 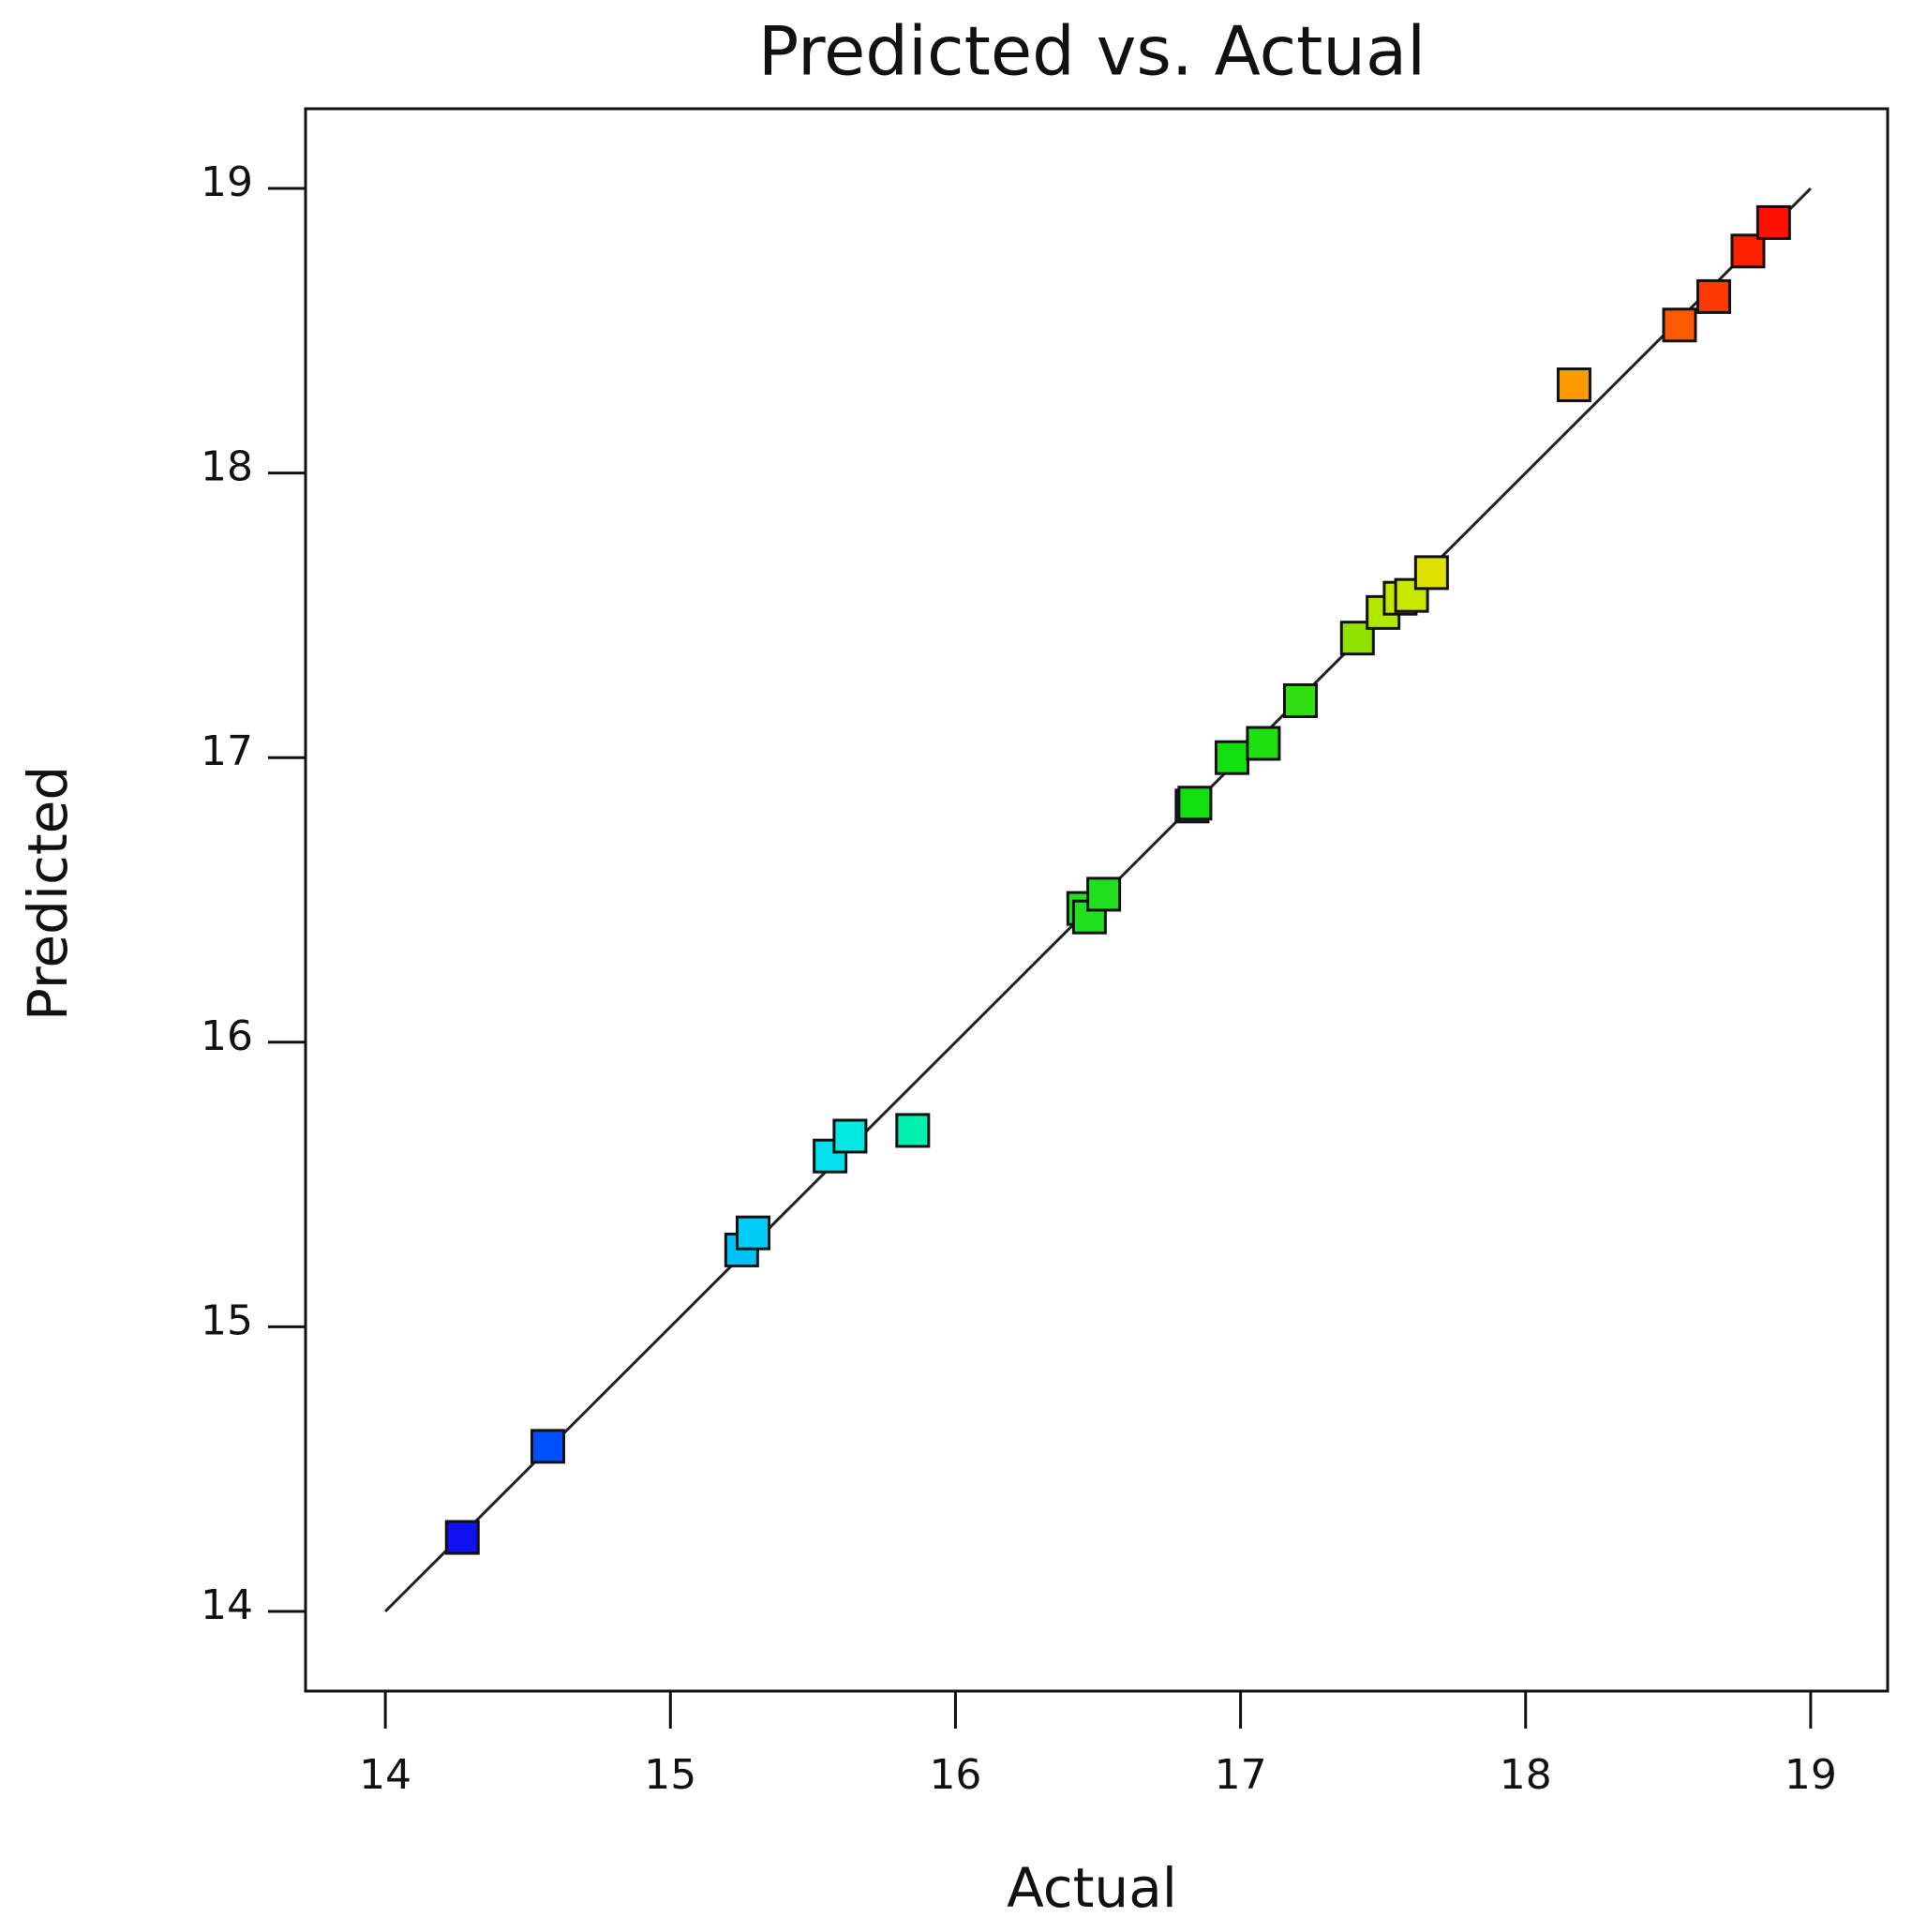 What do you see at coordinates (385, 1775) in the screenshot?
I see `x-tick-label: 14` at bounding box center [385, 1775].